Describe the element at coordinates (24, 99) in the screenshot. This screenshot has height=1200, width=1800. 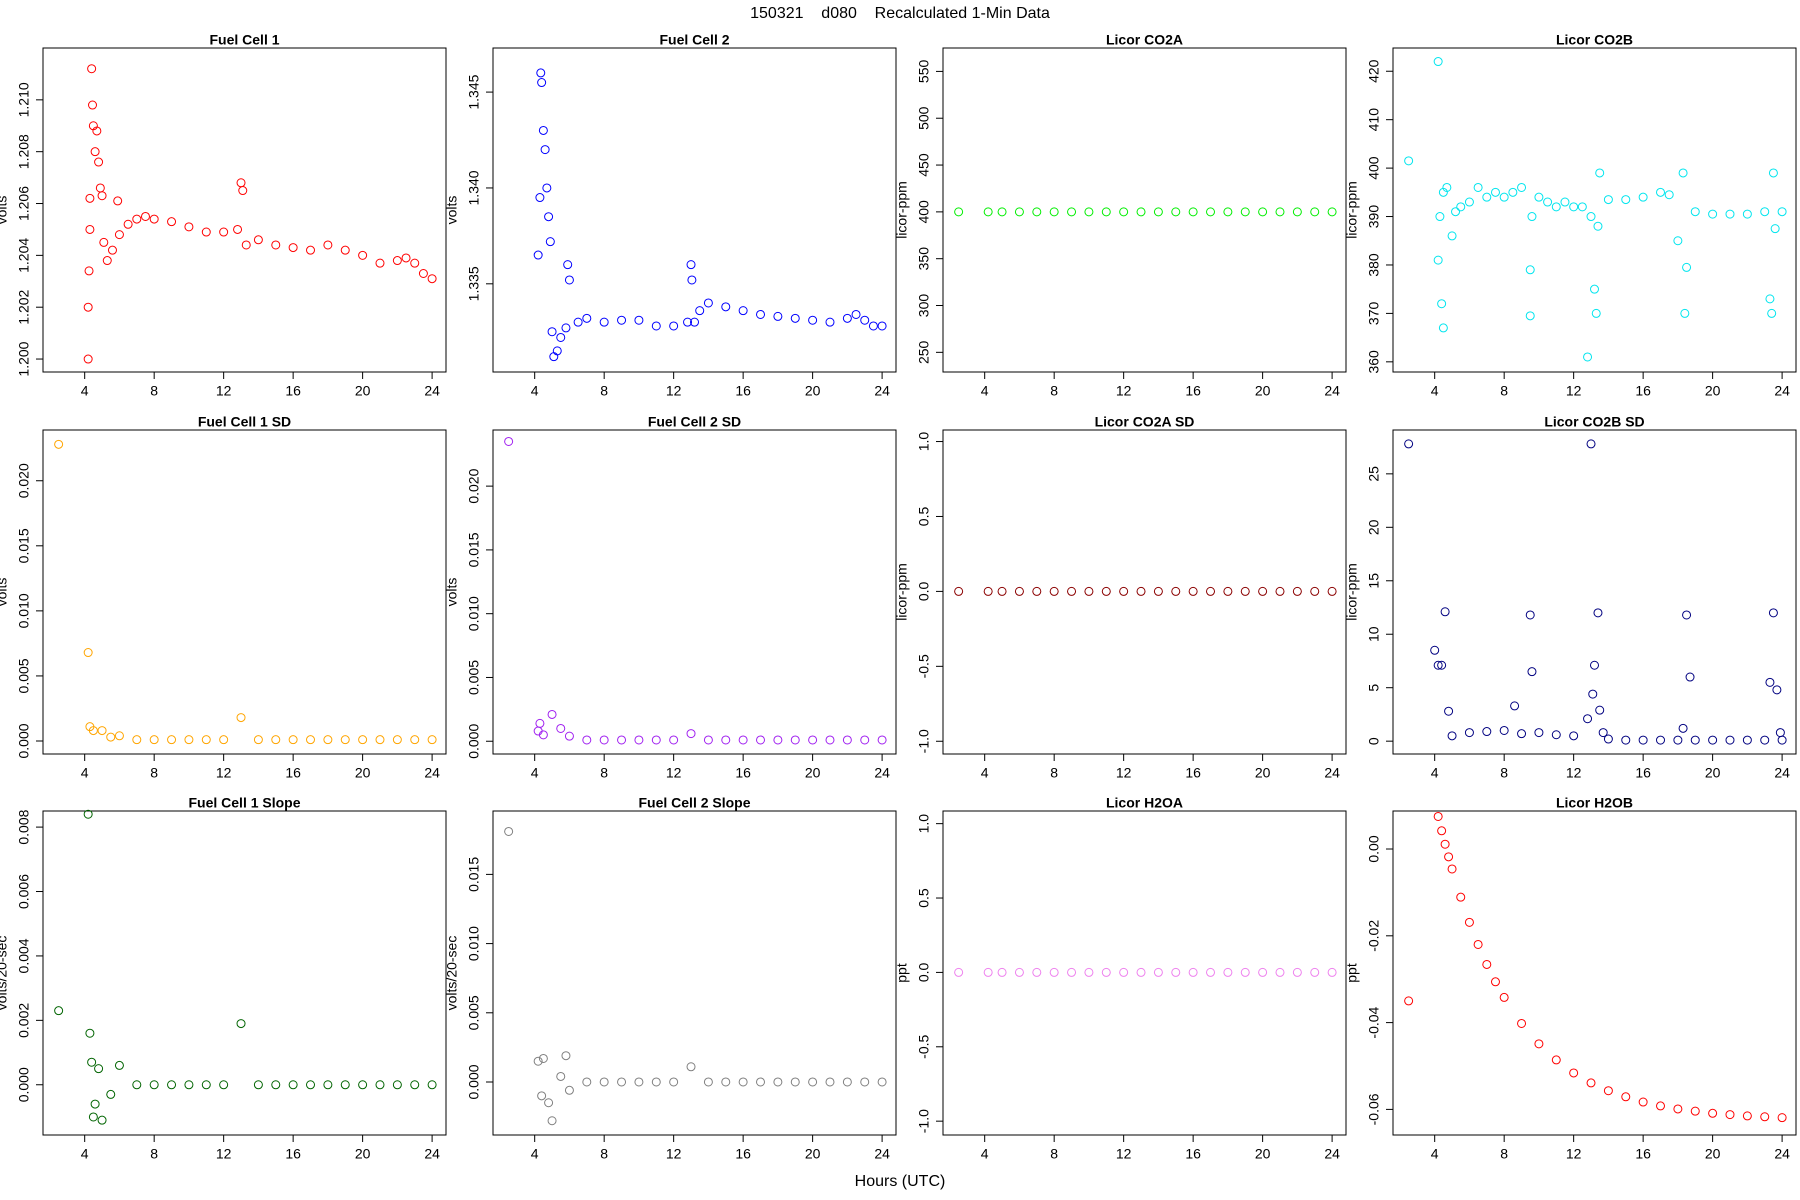
I see `y-tick-label: 1.210` at that location.